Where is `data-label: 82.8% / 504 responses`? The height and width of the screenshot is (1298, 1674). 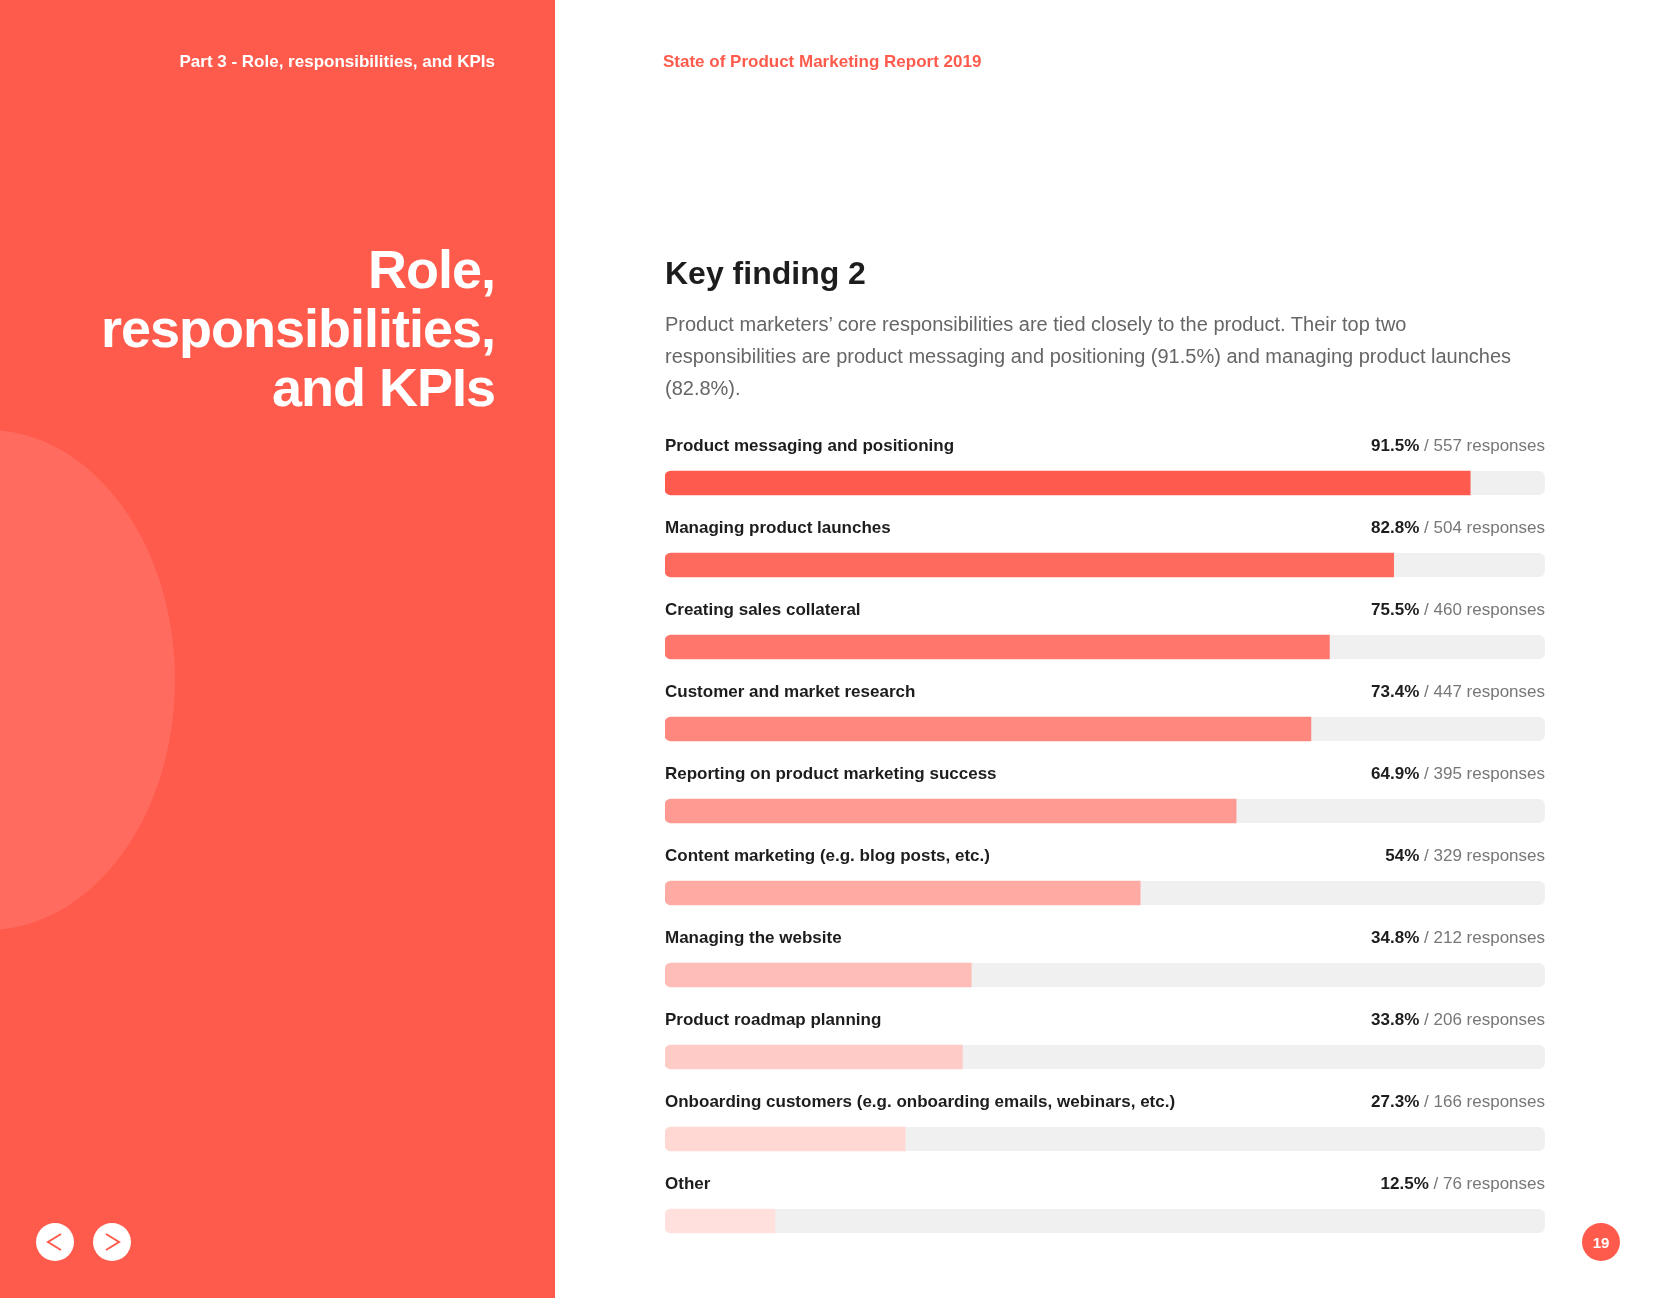
data-label: 82.8% / 504 responses is located at coordinates (1458, 527).